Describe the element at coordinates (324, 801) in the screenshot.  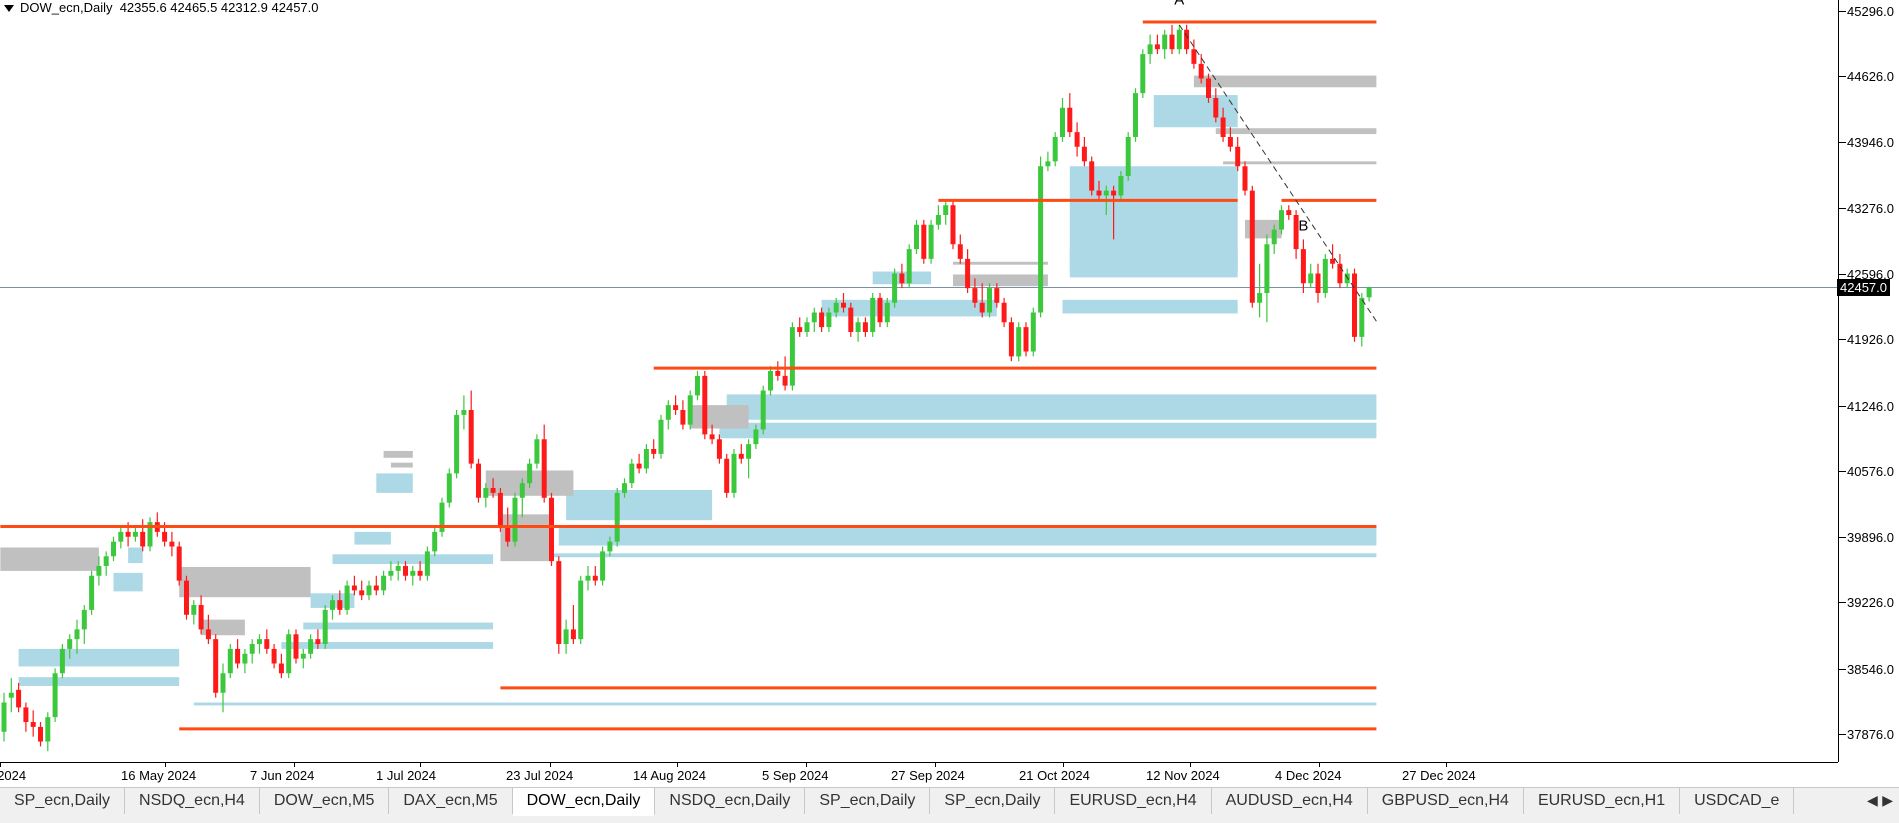
I see `chart-tab: DOW_ecn,M5` at that location.